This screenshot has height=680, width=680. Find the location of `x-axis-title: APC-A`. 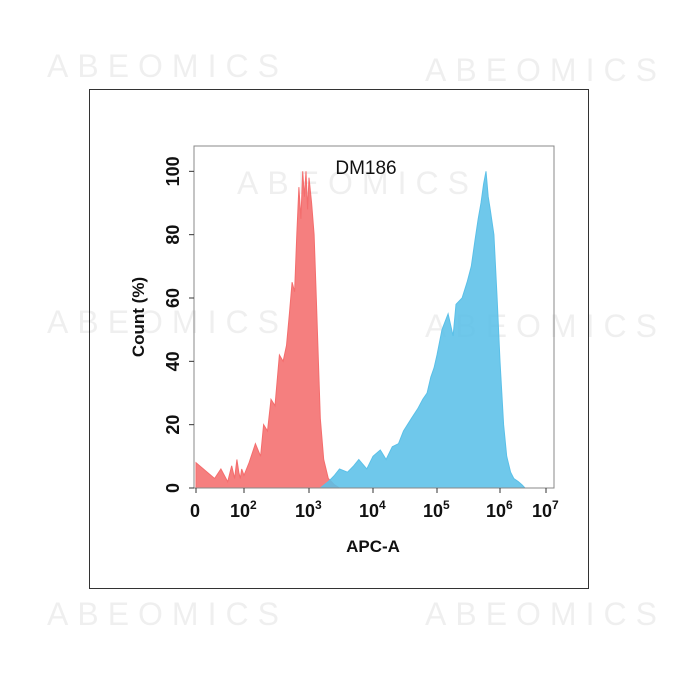

x-axis-title: APC-A is located at coordinates (373, 546).